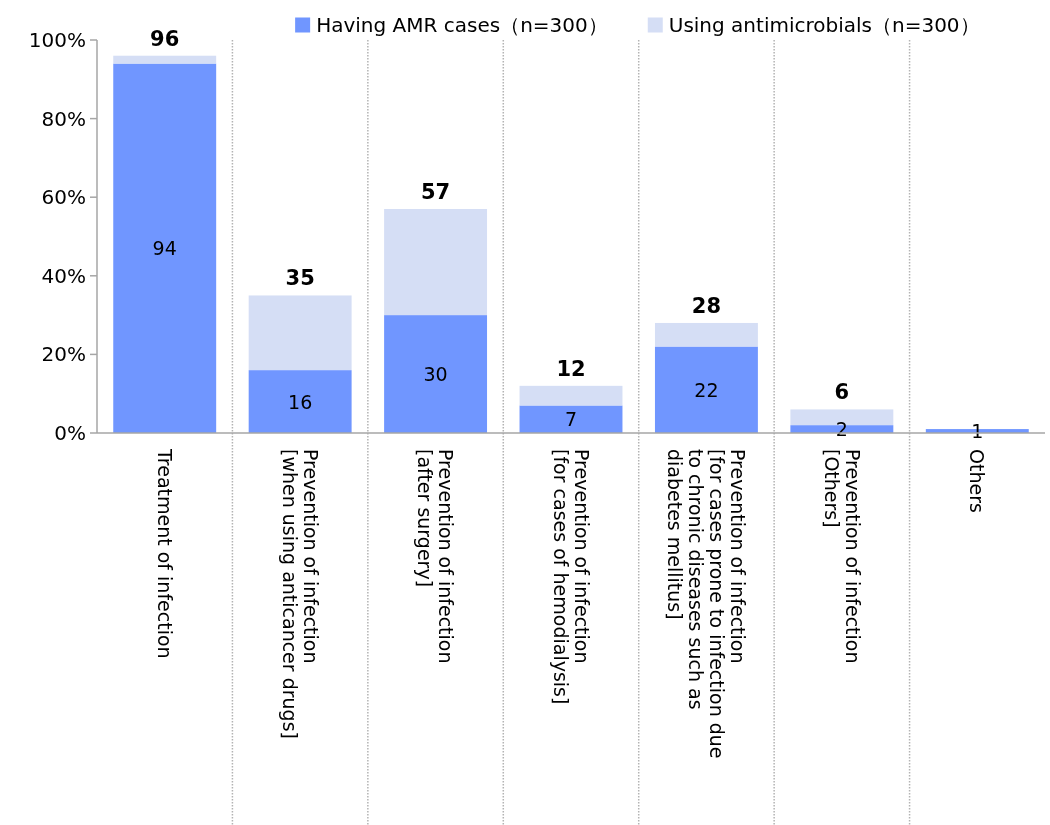  I want to click on total-label: 28, so click(706, 305).